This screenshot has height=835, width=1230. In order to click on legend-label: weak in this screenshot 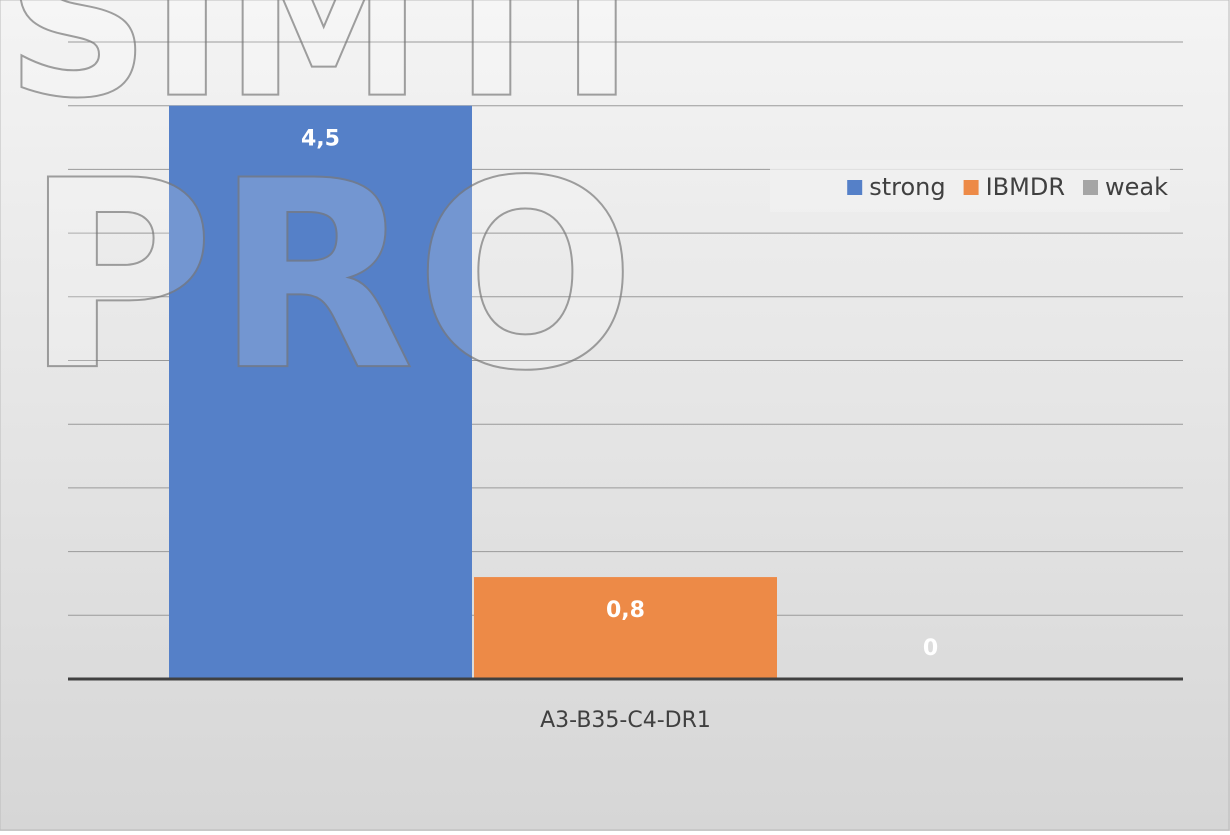, I will do `click(1136, 187)`.